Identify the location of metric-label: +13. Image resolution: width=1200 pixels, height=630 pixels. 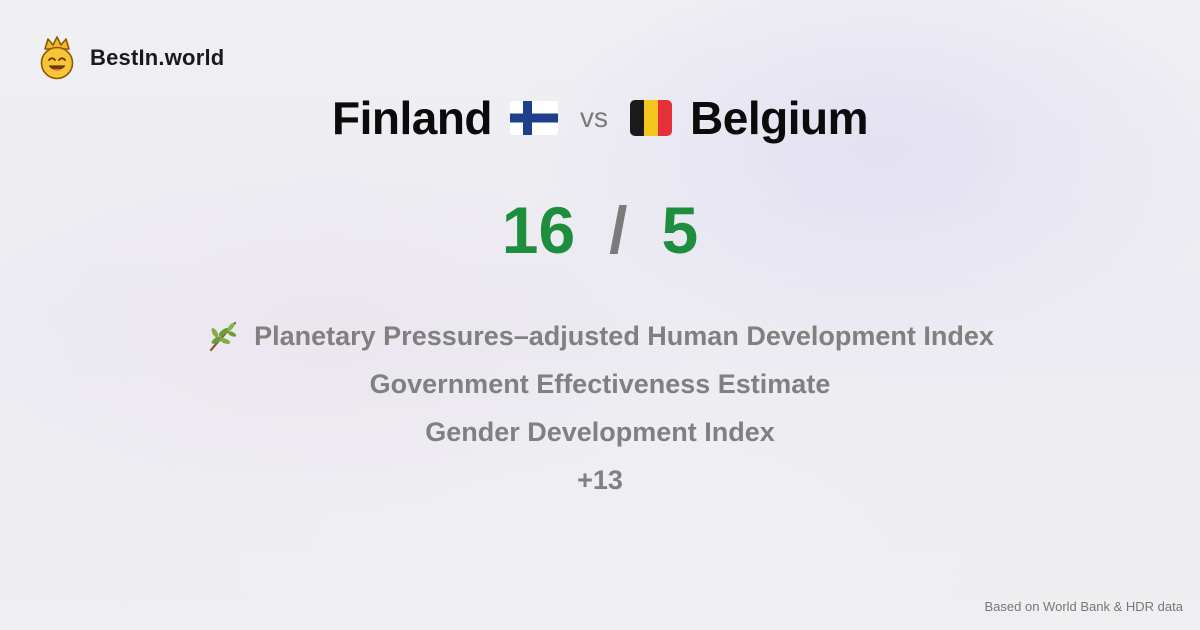
(600, 479).